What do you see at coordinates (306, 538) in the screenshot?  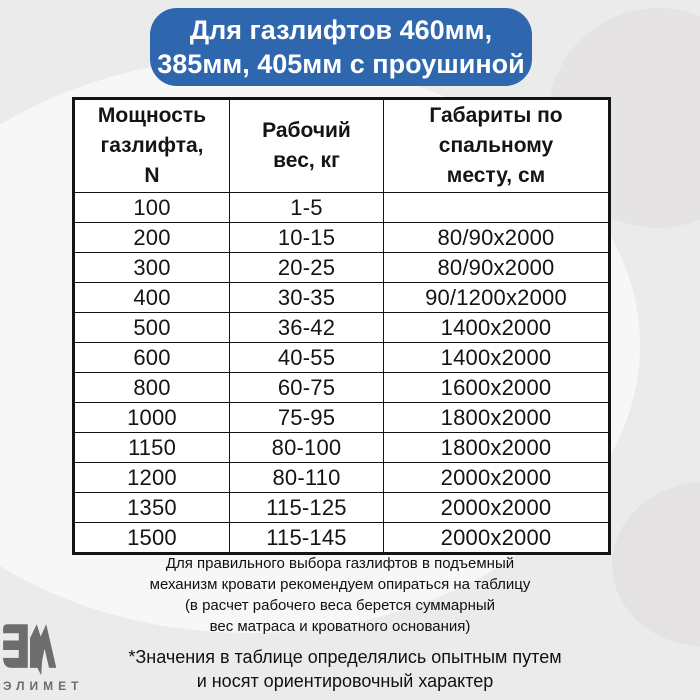 I see `weight-cell: 115-145` at bounding box center [306, 538].